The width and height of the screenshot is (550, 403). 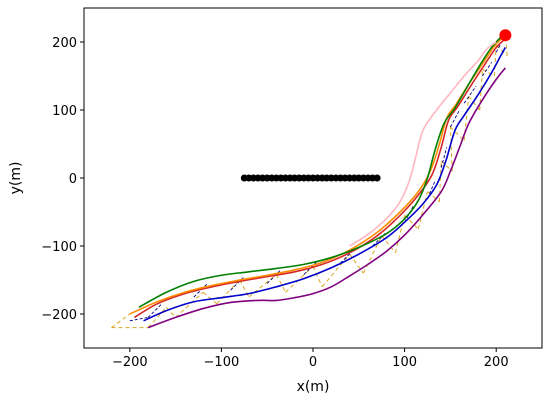 I want to click on x-tick-label-4: 200, so click(x=496, y=362).